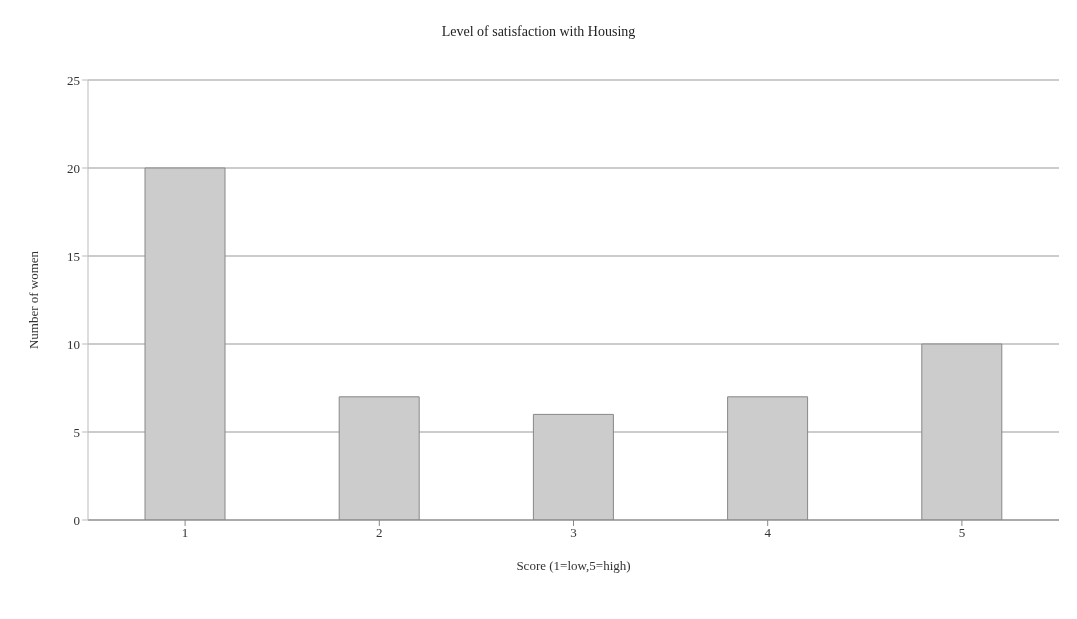  I want to click on x-axis-title: Score (1=low,5=high), so click(573, 565).